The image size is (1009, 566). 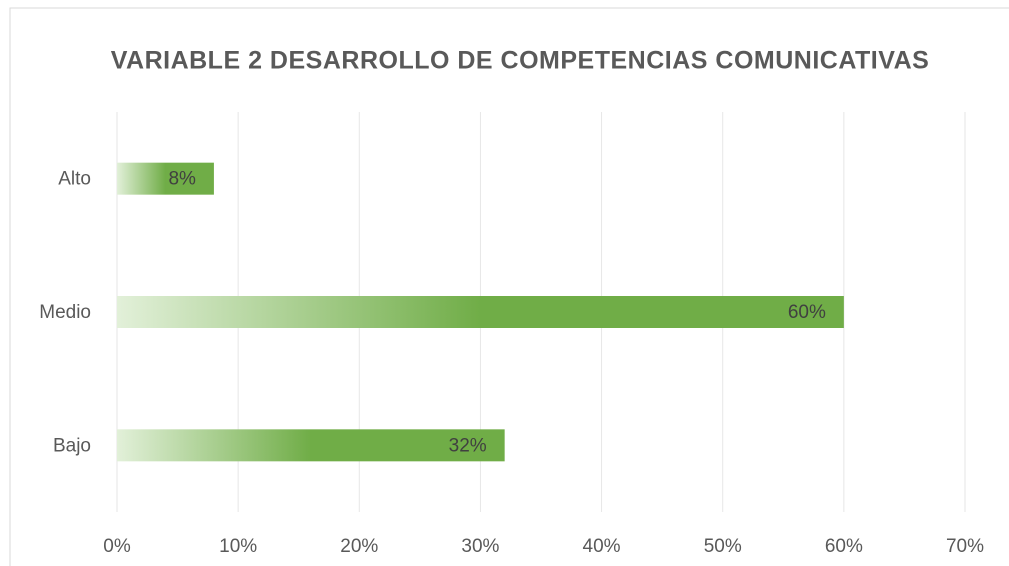 What do you see at coordinates (359, 546) in the screenshot?
I see `x-tick-label: 20%` at bounding box center [359, 546].